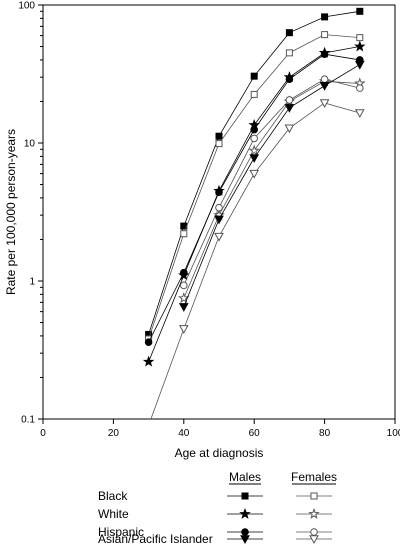  What do you see at coordinates (220, 429) in the screenshot?
I see `x-axis: 0 20 40 60 80 100` at bounding box center [220, 429].